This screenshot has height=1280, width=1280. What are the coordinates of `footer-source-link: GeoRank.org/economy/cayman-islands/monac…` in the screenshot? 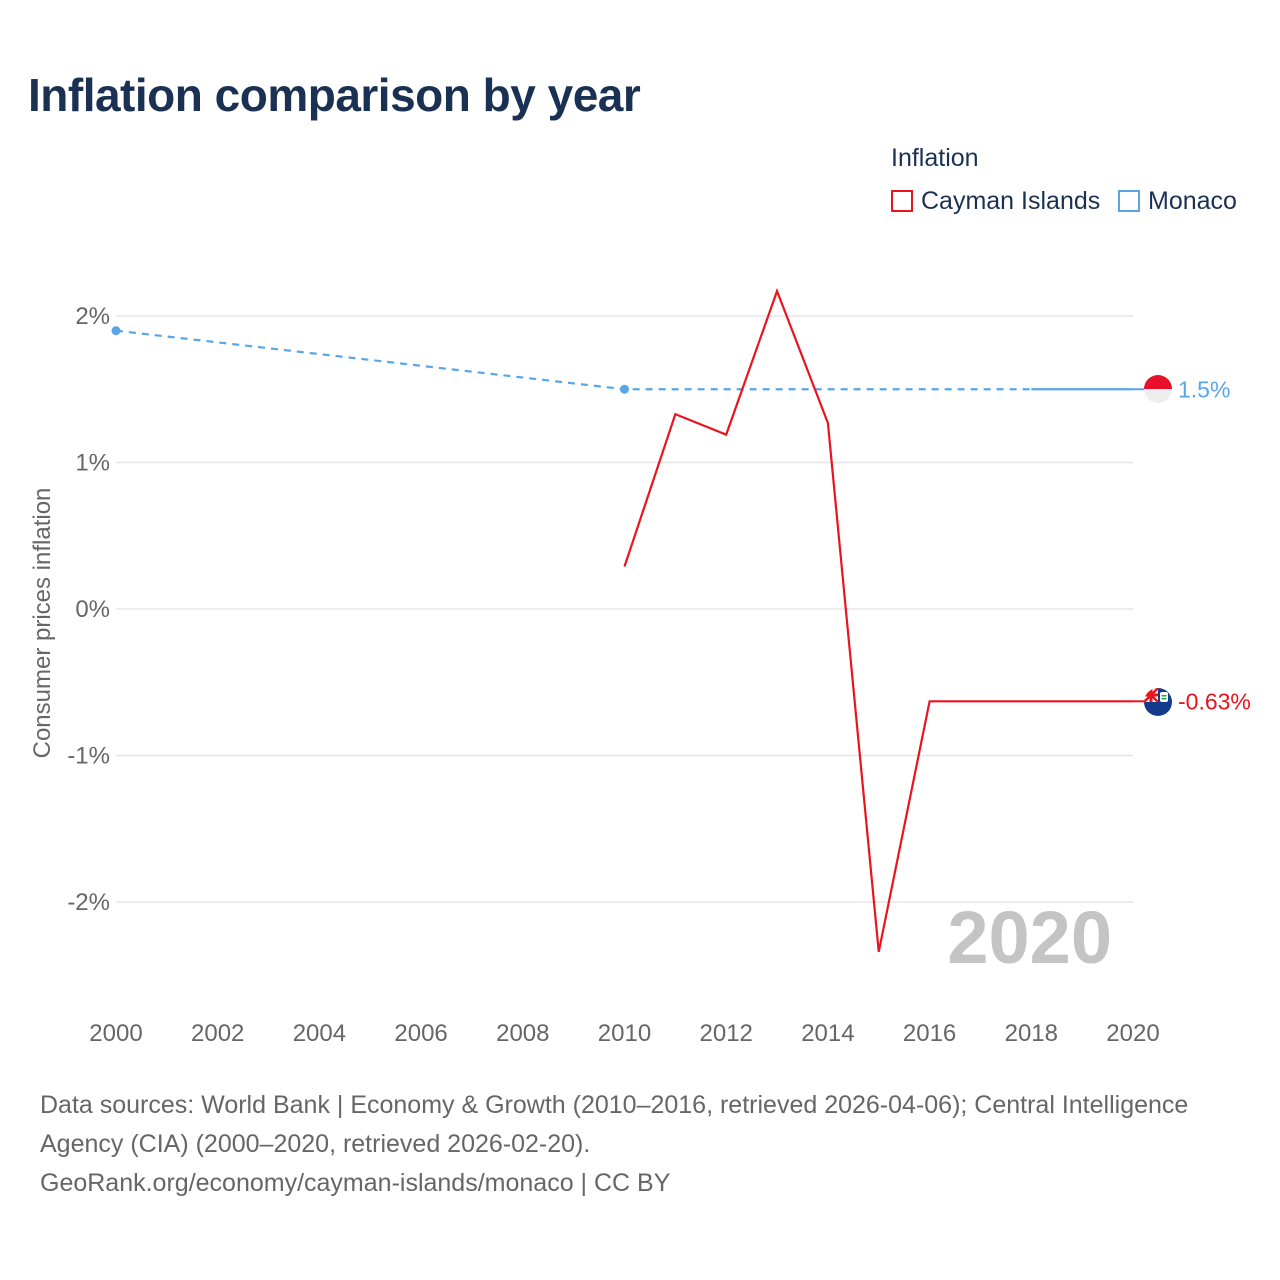 It's located at (355, 1183).